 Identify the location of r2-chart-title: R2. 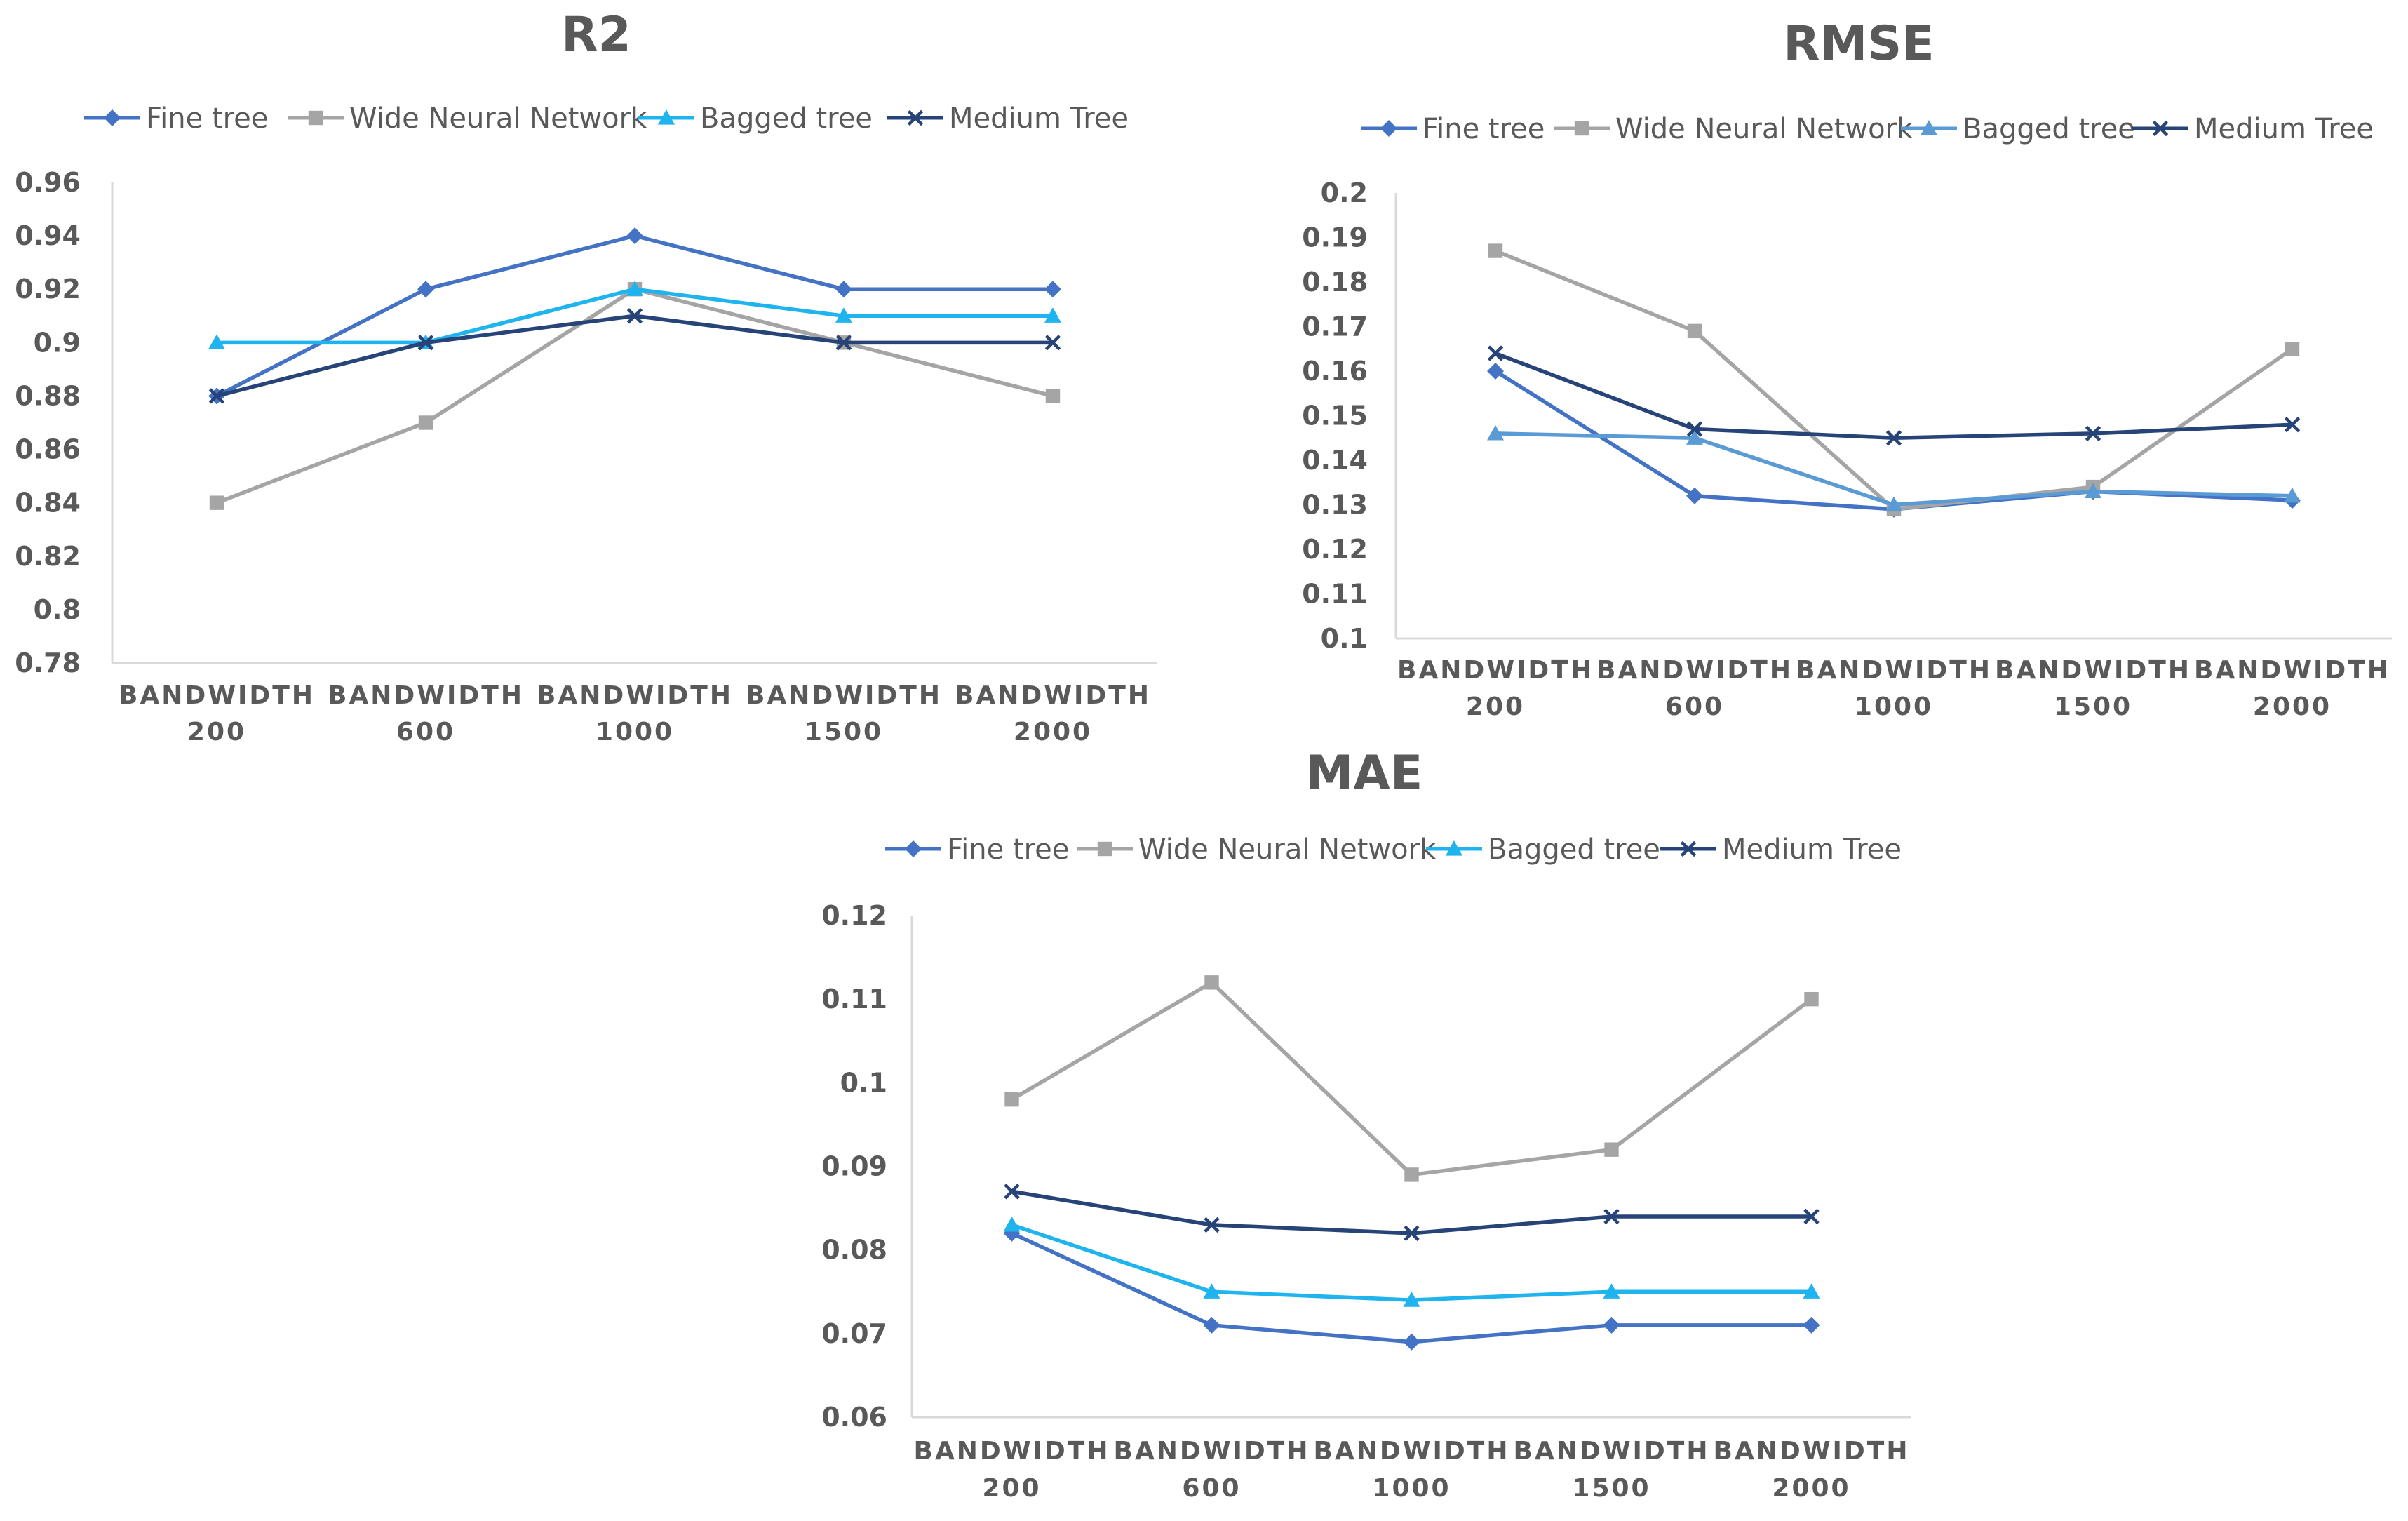
(596, 34).